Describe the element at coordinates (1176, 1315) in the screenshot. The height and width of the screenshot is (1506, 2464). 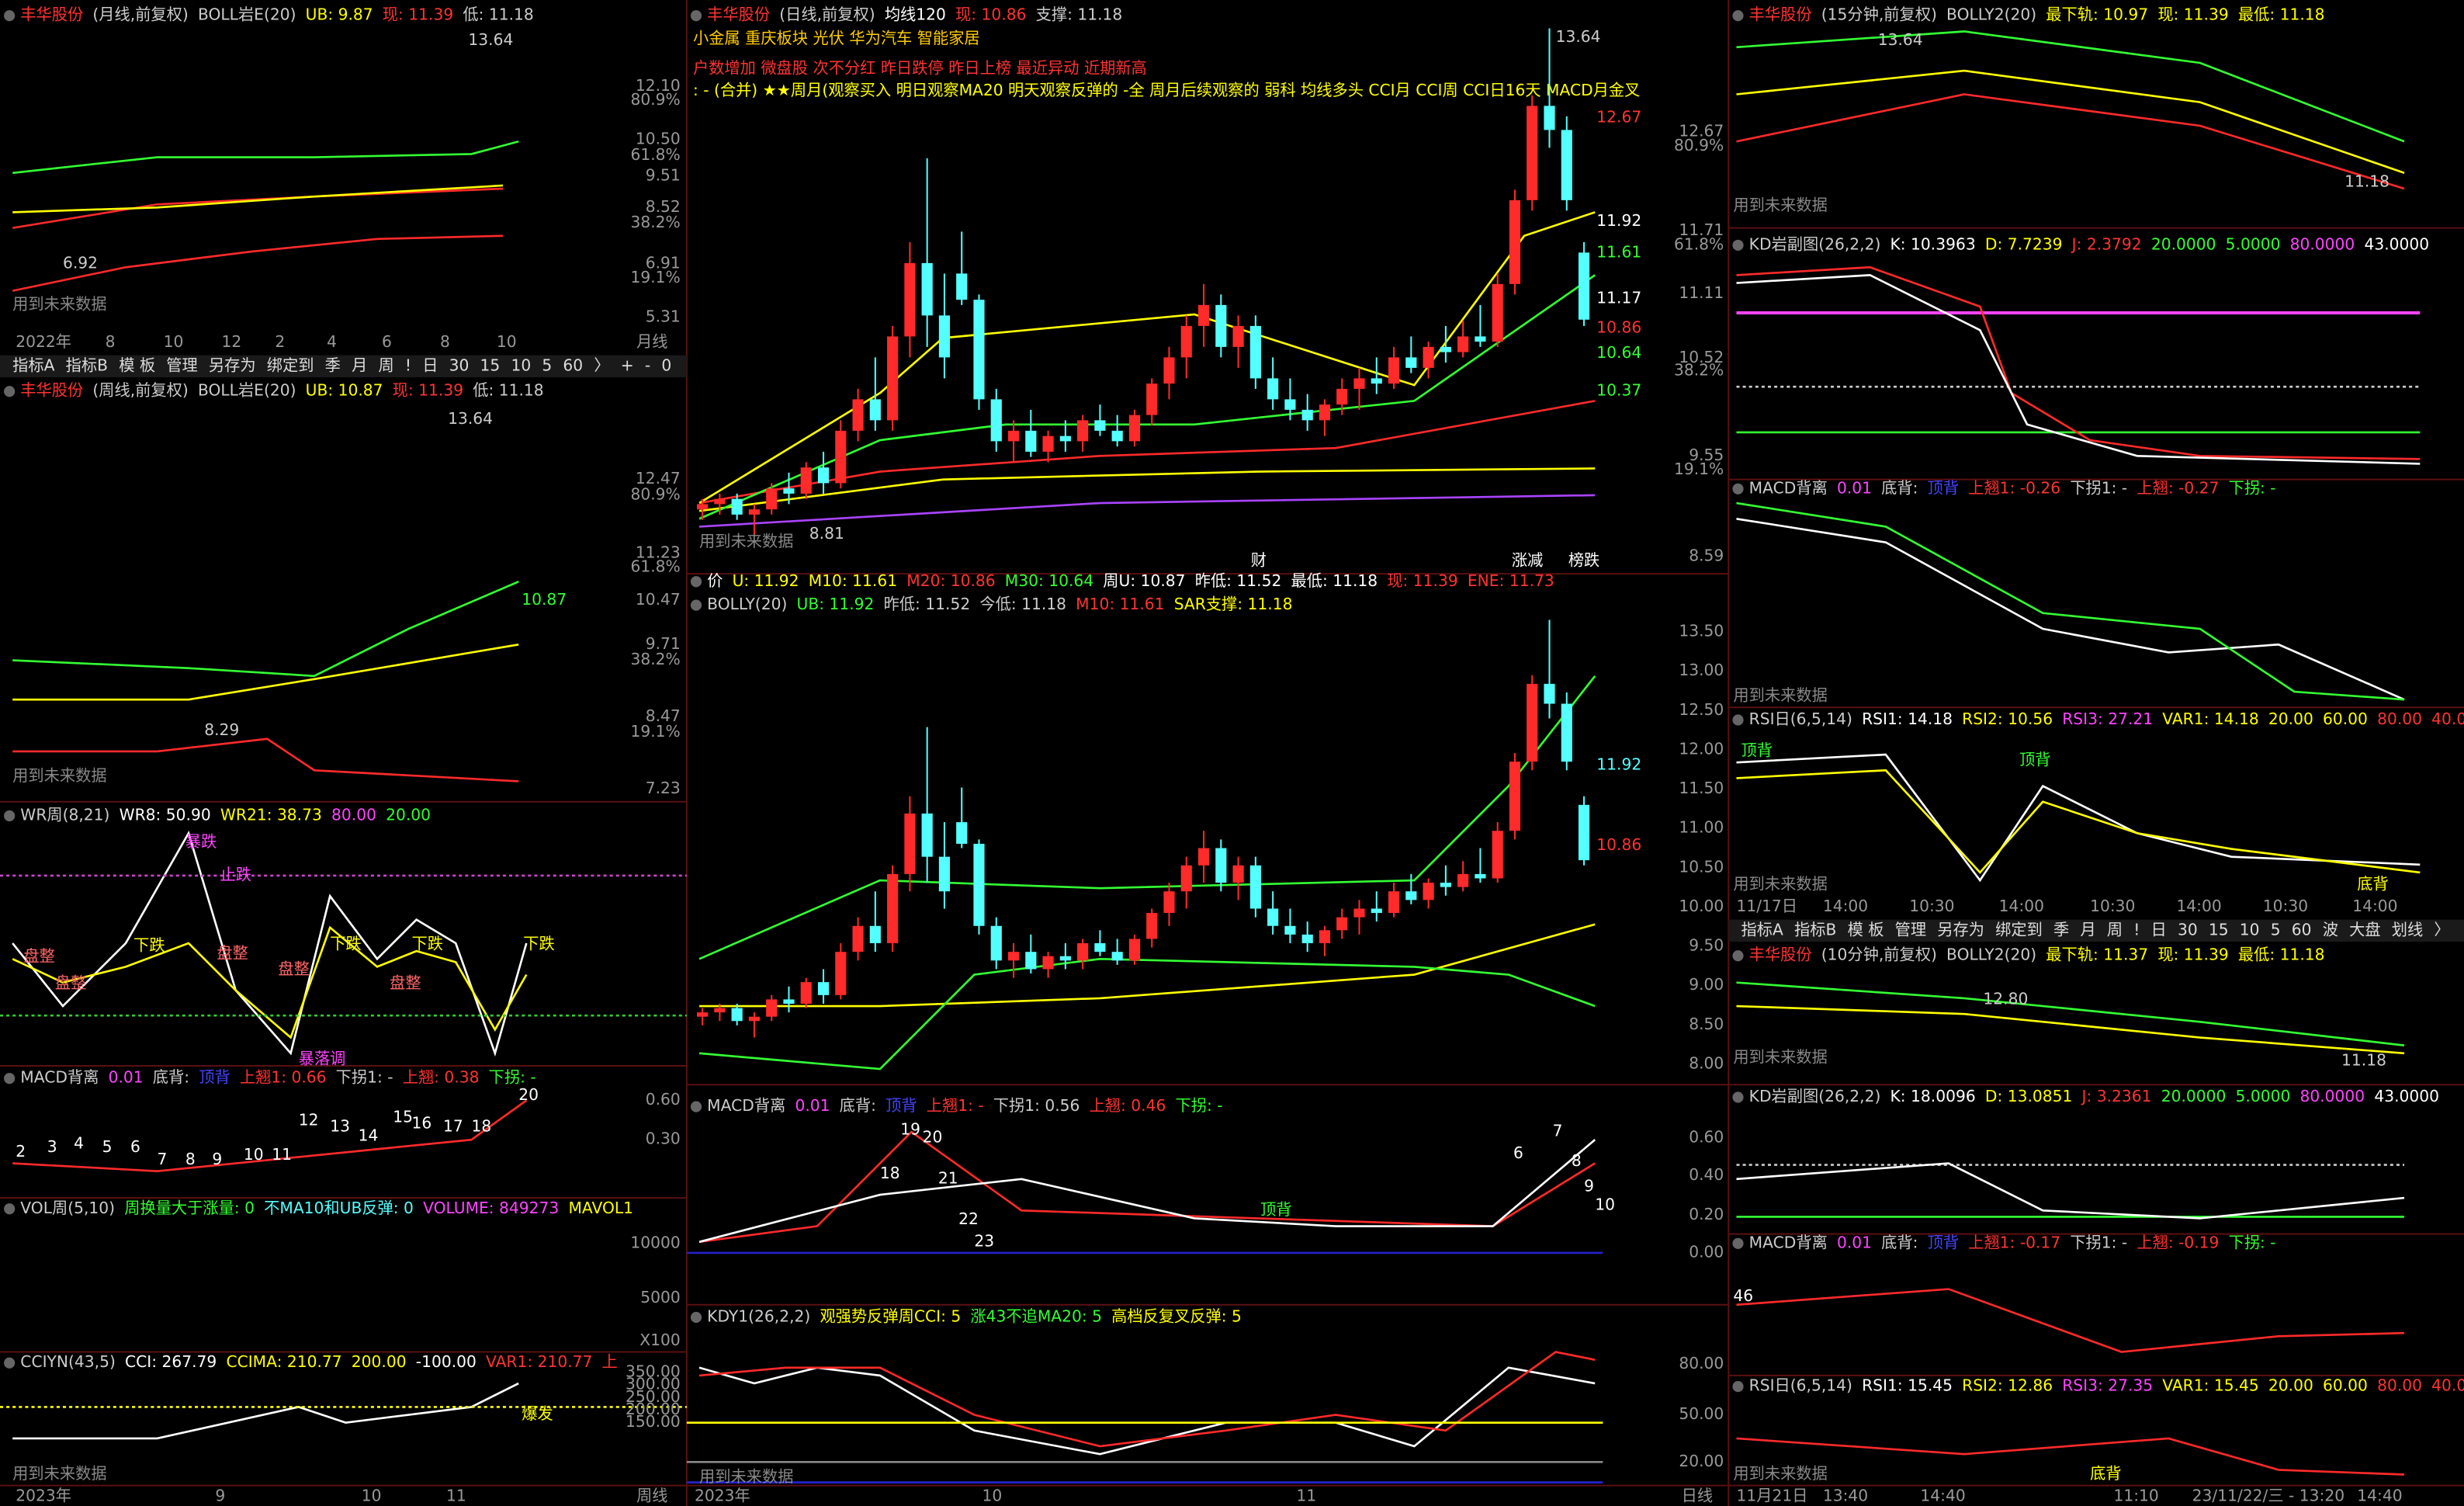
I see `header-item: 高档反复叉反弹: 5` at that location.